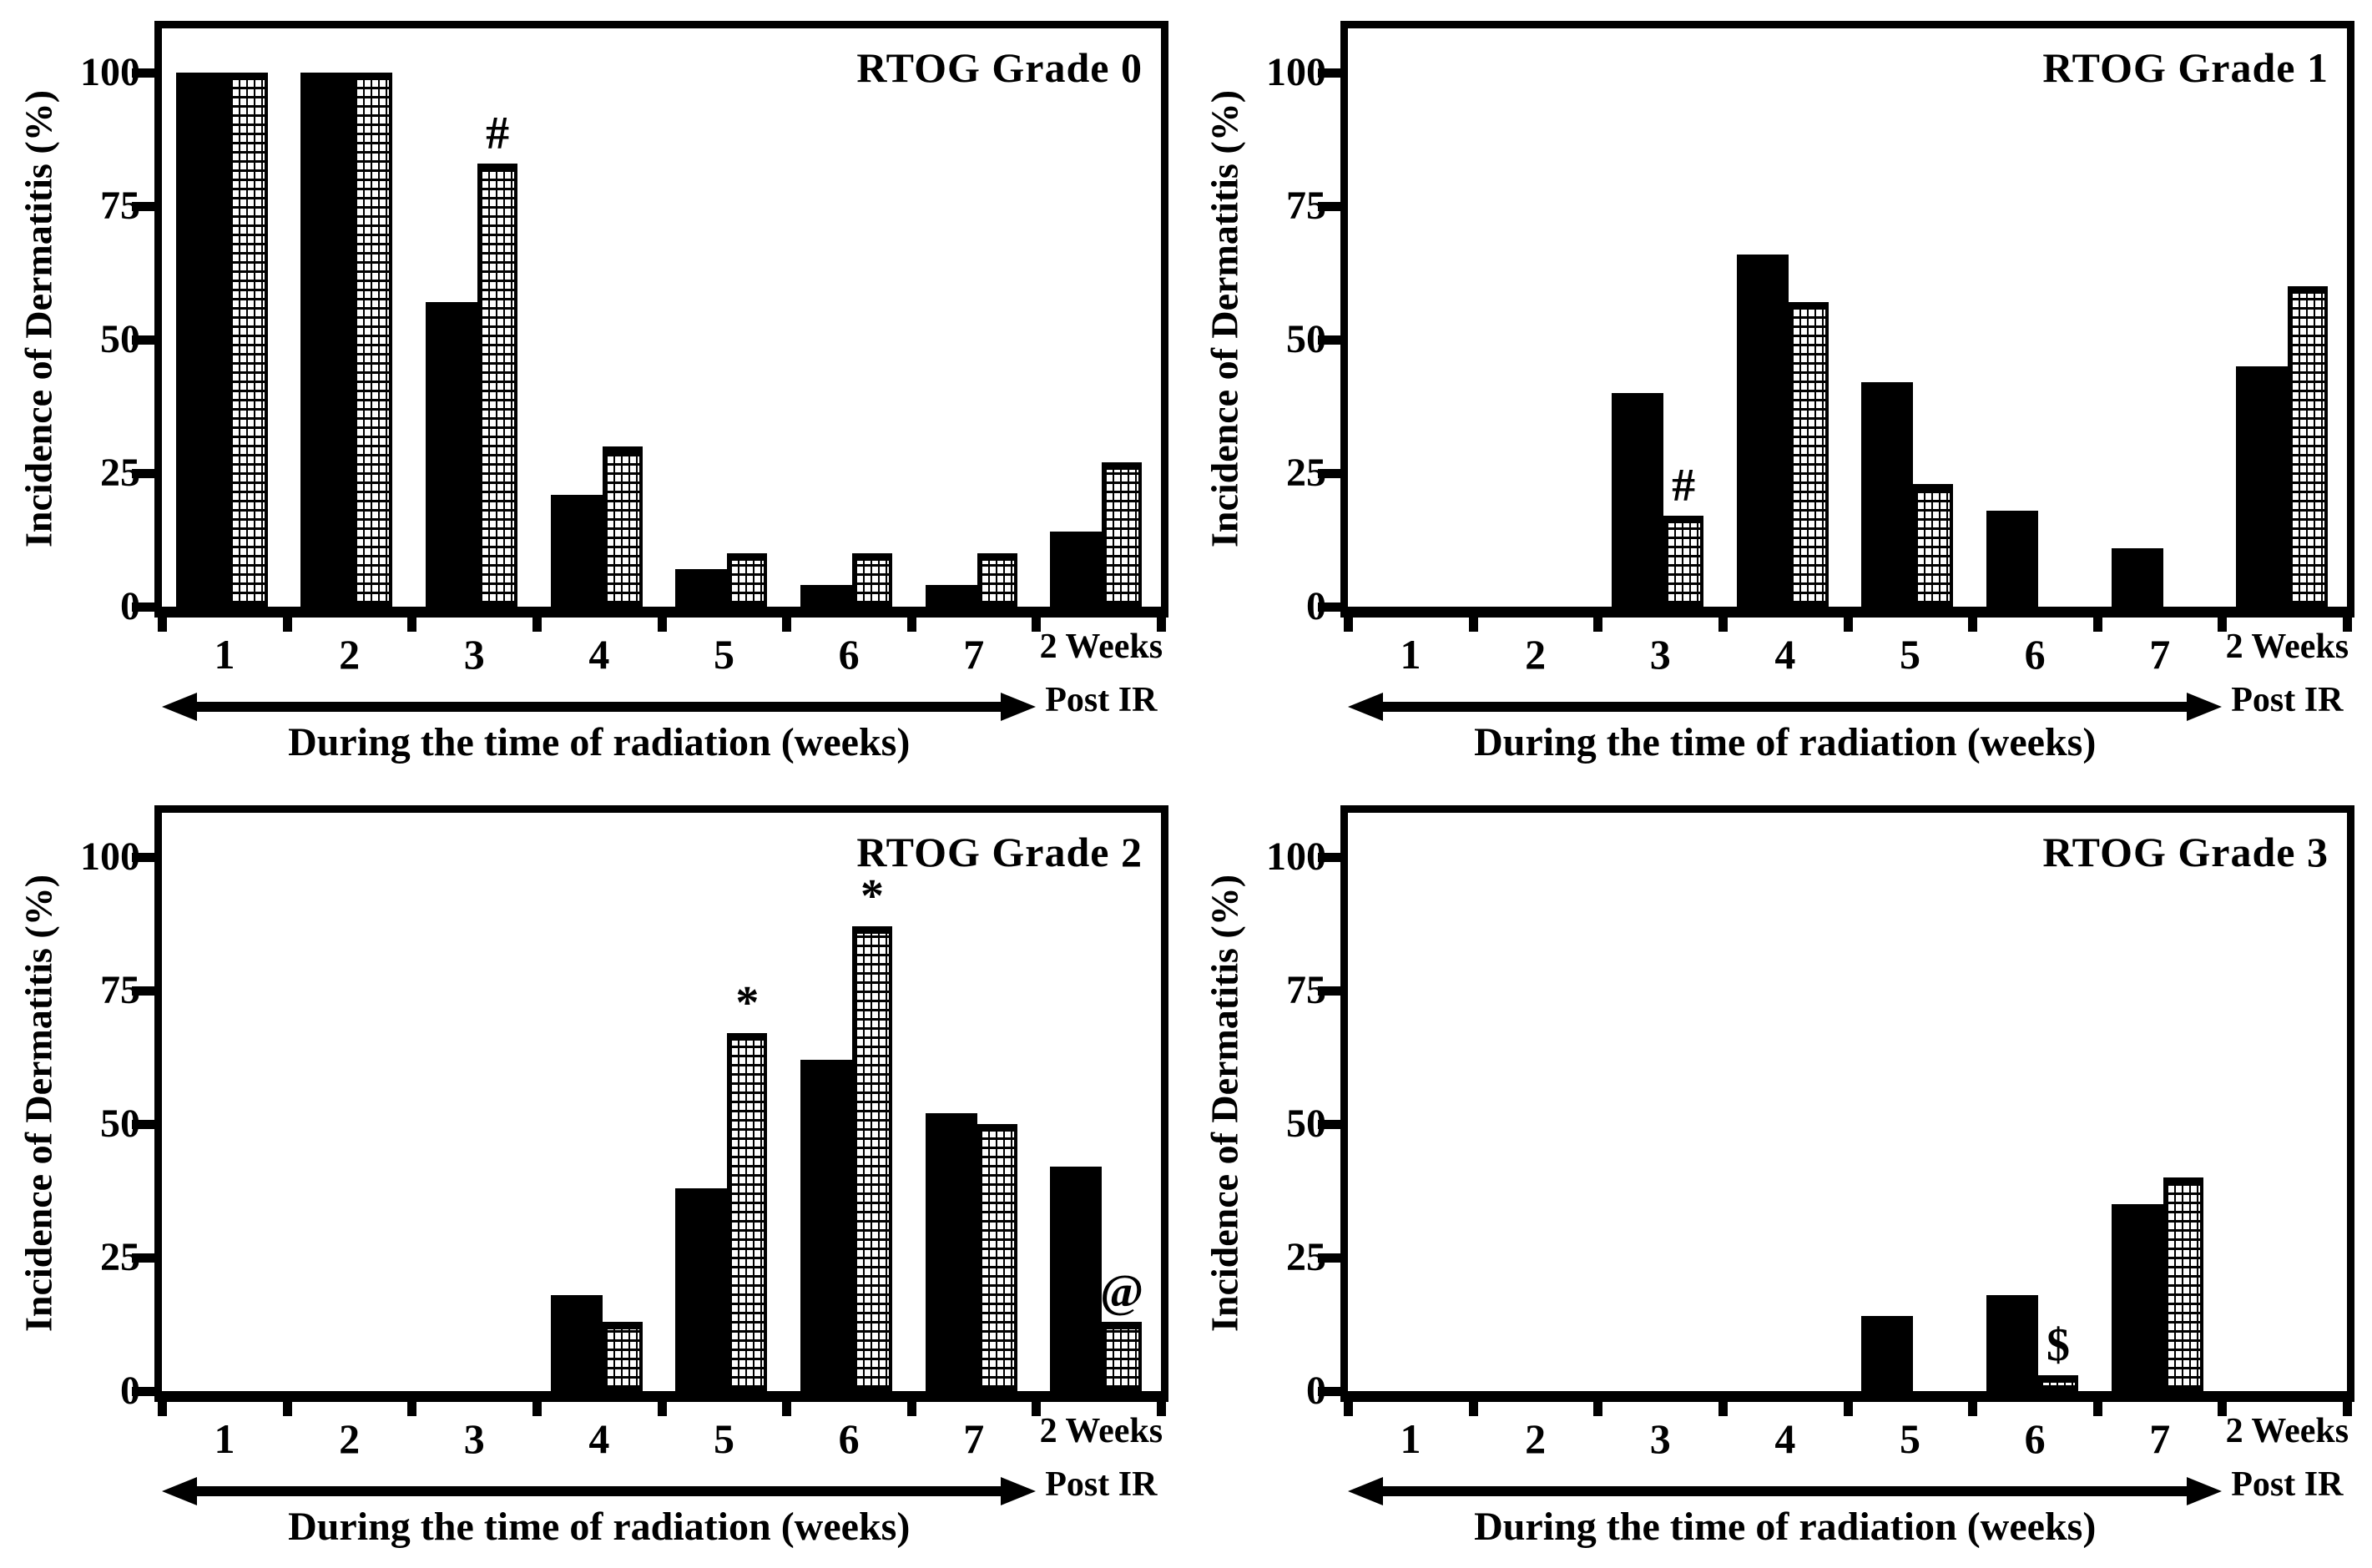  Describe the element at coordinates (1000, 67) in the screenshot. I see `panel-title: RTOG Grade 0` at that location.